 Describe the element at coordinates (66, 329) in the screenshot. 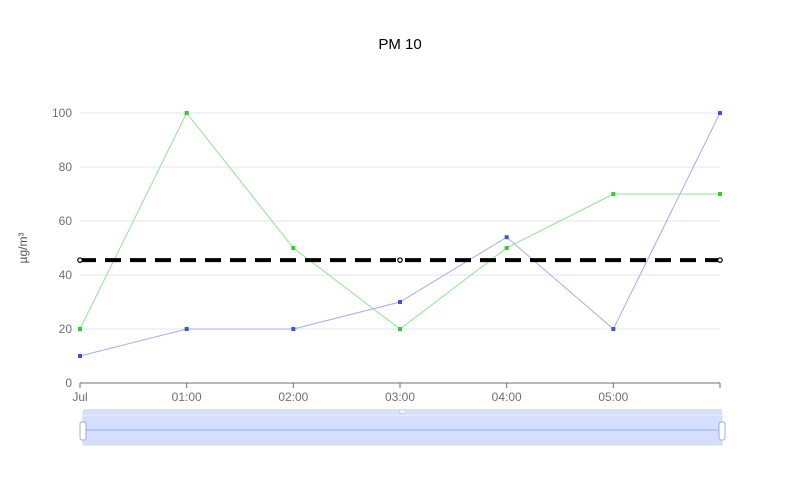

I see `y-tick-label: 20` at that location.